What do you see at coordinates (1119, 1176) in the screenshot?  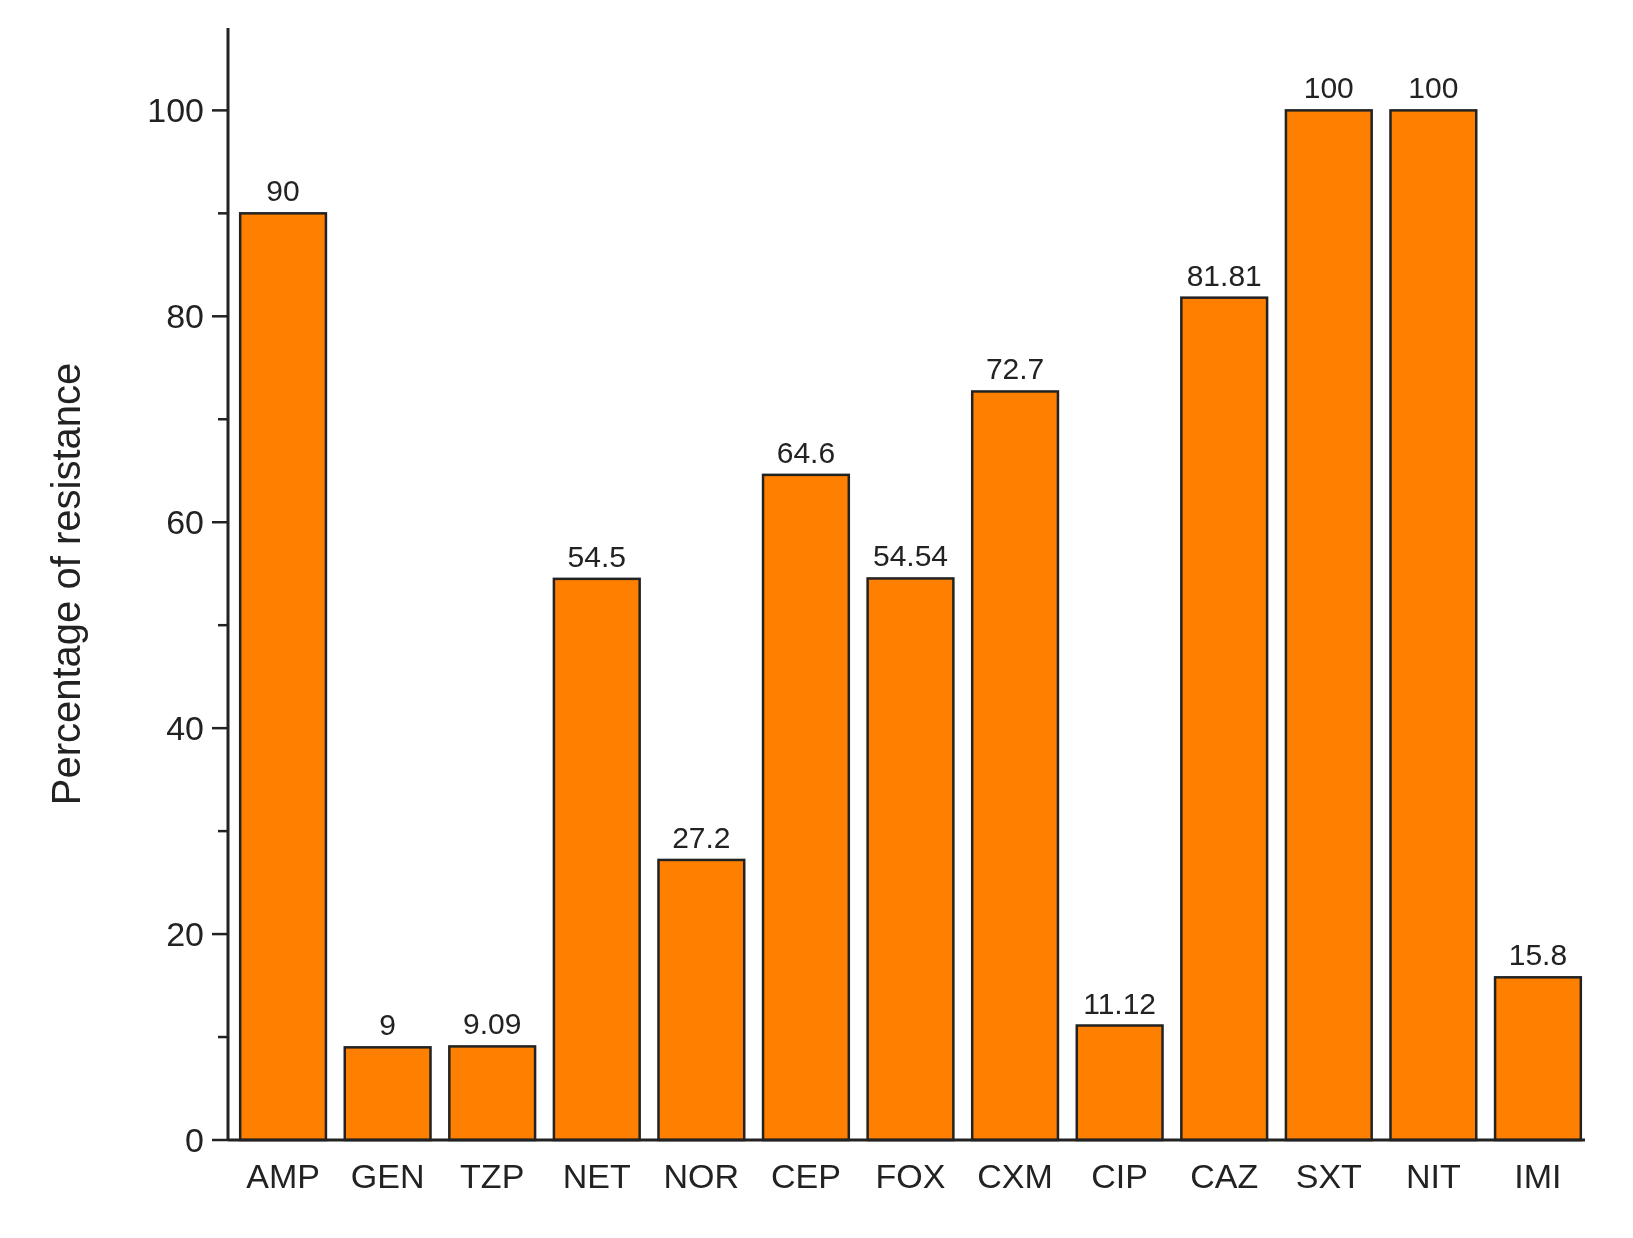 I see `x-tick-label: CIP` at bounding box center [1119, 1176].